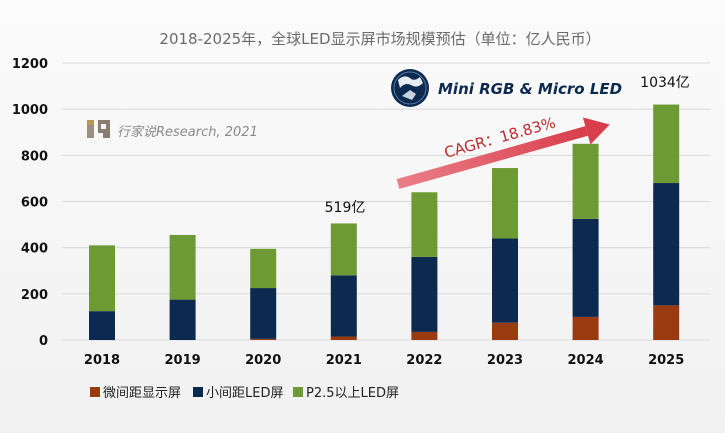 This screenshot has width=725, height=433. I want to click on x-tick-label: 2024, so click(586, 360).